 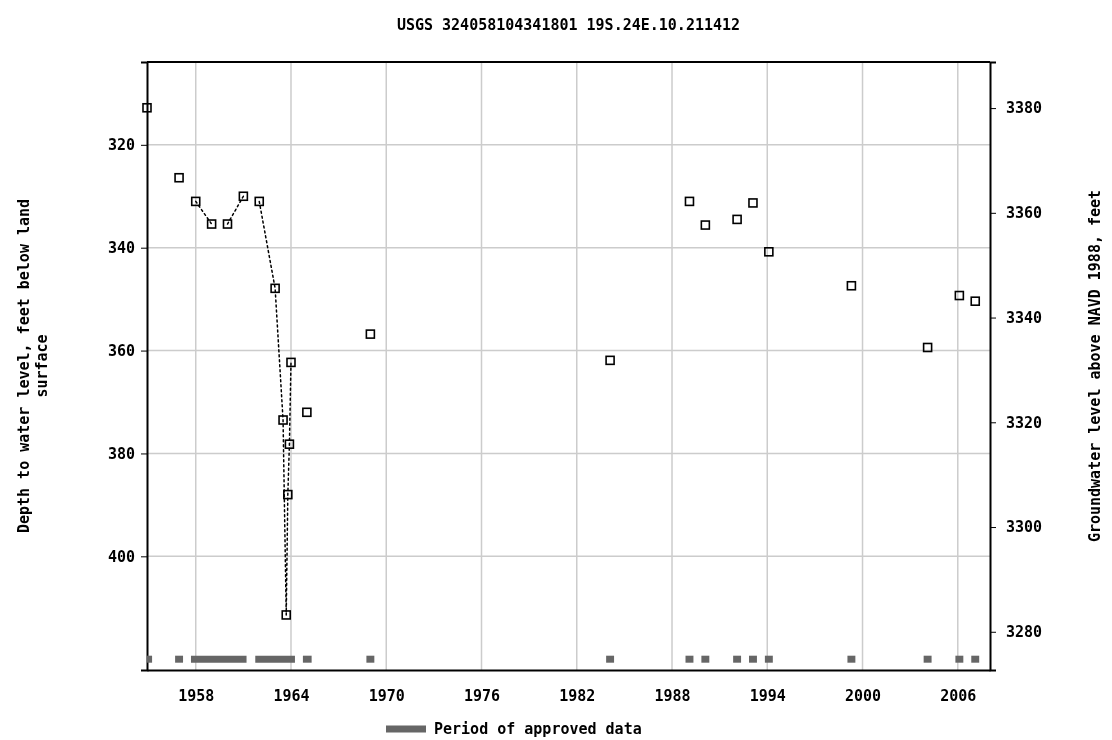 What do you see at coordinates (577, 695) in the screenshot?
I see `x-tick-label: 1982` at bounding box center [577, 695].